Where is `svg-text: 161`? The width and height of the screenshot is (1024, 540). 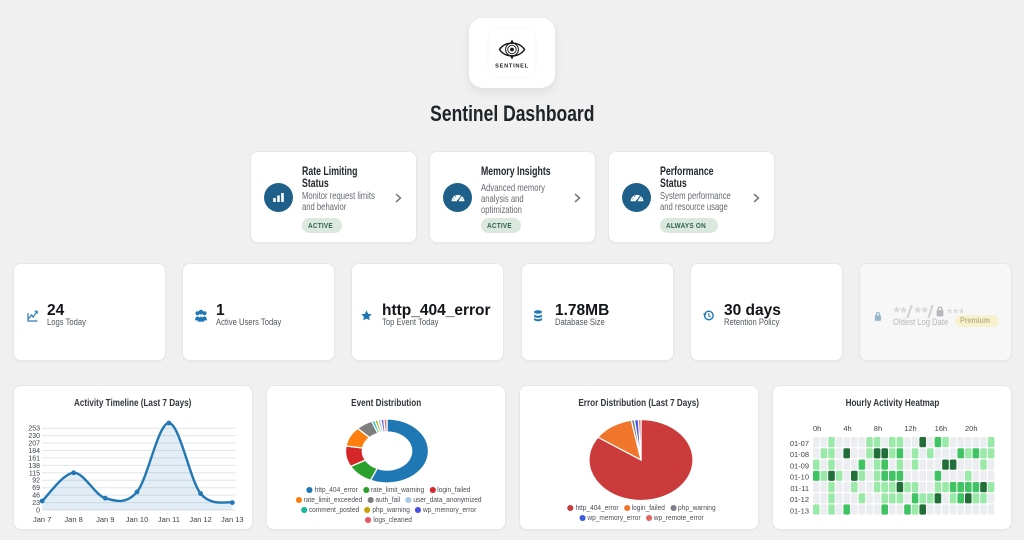
svg-text: 161 is located at coordinates (34, 458).